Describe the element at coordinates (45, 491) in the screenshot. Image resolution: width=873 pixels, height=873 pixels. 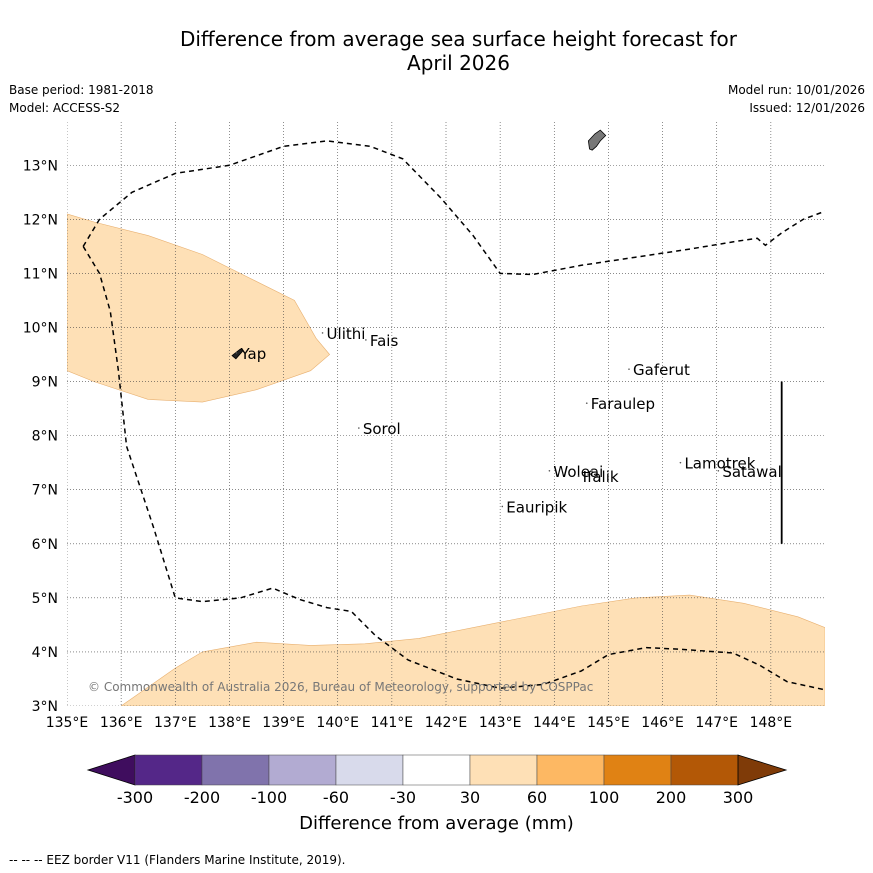
I see `lat-tick-label: 7°N` at that location.